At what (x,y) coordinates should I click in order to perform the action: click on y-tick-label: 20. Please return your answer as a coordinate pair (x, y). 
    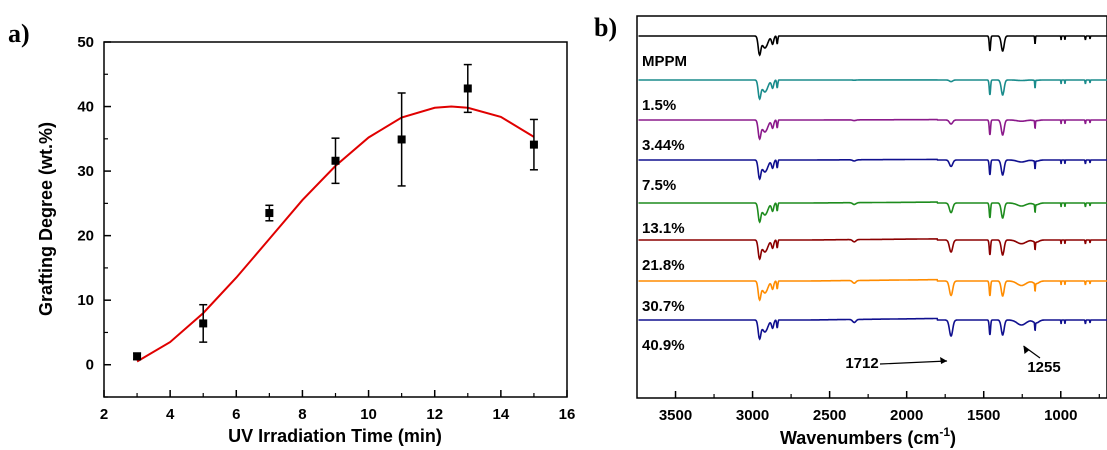
    Looking at the image, I should click on (85, 236).